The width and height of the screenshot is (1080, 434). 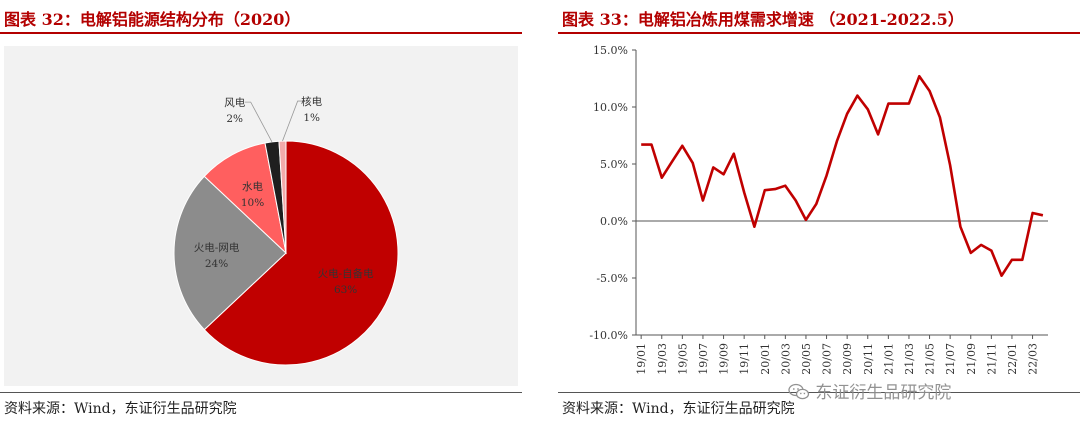 What do you see at coordinates (641, 359) in the screenshot?
I see `x-tick-label: 19/01` at bounding box center [641, 359].